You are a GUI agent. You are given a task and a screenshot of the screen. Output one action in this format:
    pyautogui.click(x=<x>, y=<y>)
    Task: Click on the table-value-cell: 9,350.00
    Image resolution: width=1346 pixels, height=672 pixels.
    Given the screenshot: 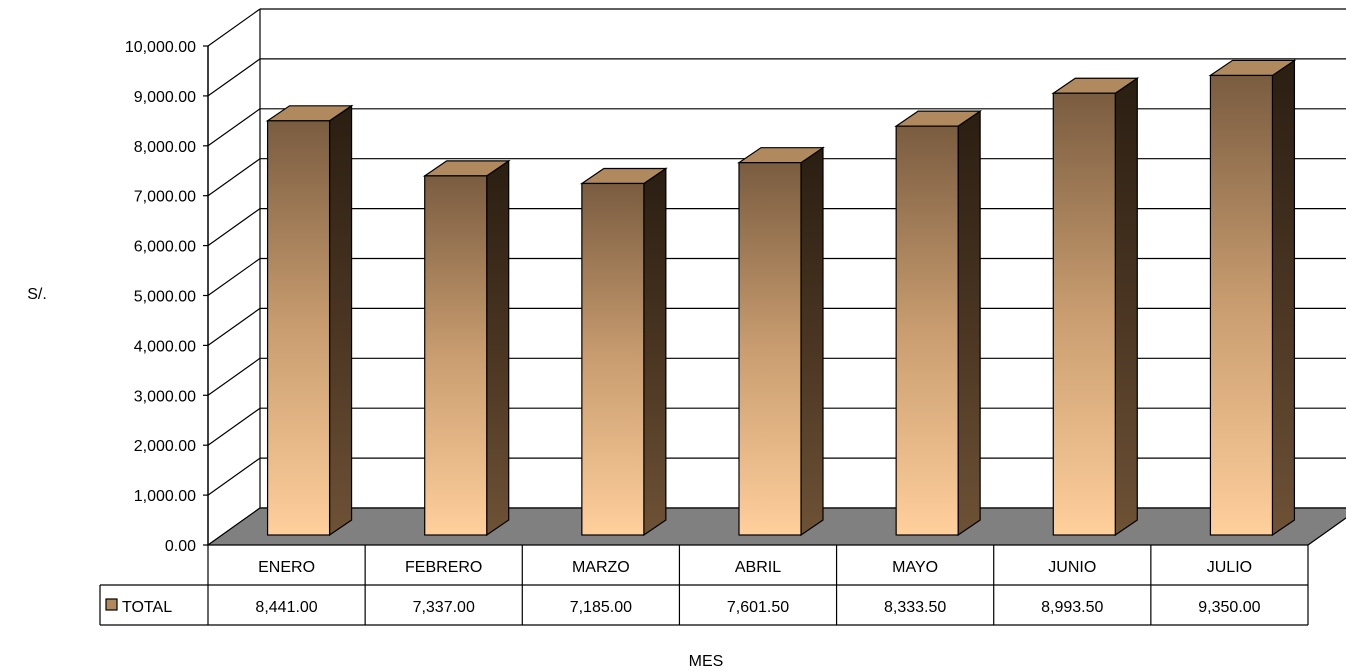 What is the action you would take?
    pyautogui.click(x=1229, y=607)
    